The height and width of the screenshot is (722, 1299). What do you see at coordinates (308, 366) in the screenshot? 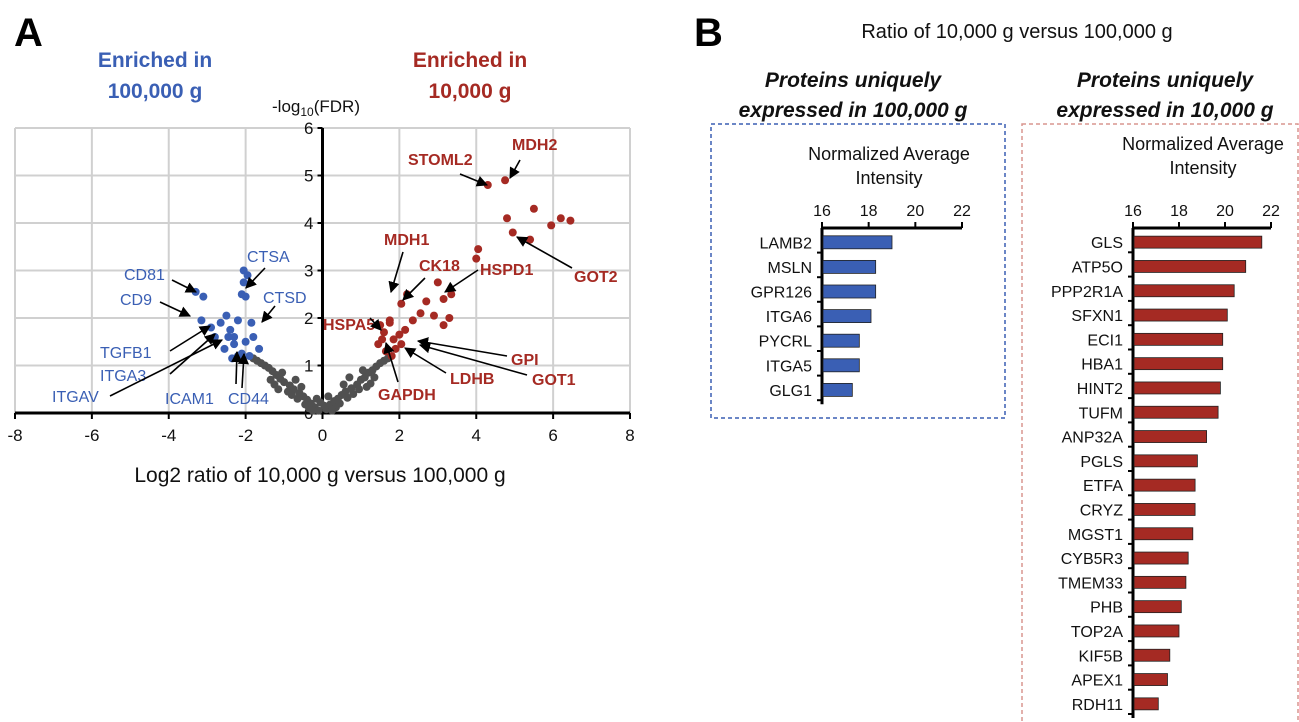
I see `y-tick-label: 1` at bounding box center [308, 366].